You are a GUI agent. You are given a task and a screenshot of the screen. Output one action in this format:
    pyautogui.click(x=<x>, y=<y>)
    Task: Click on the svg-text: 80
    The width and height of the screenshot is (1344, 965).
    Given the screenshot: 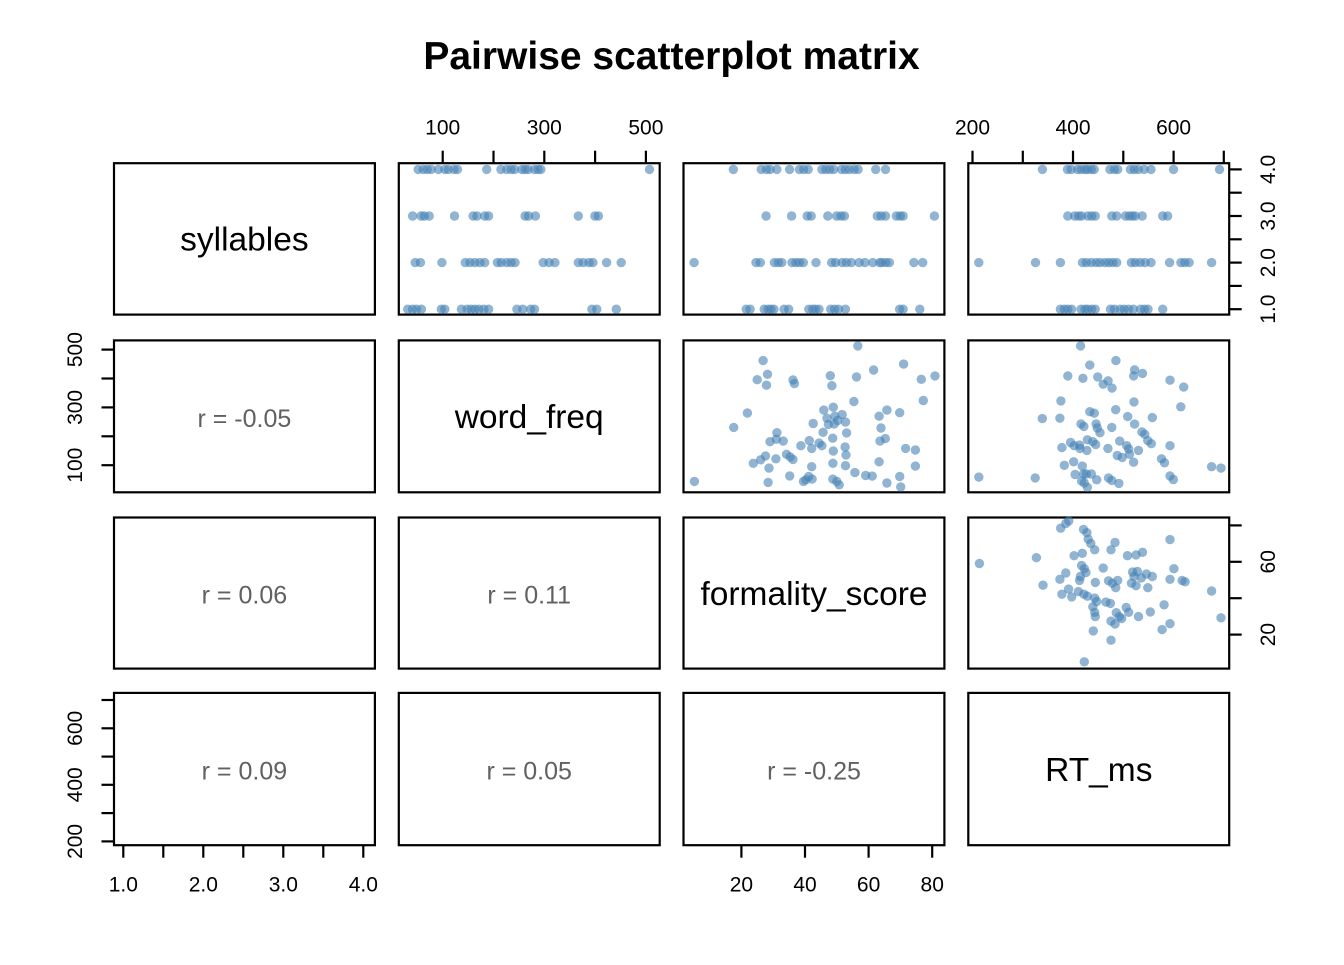 What is the action you would take?
    pyautogui.click(x=932, y=885)
    